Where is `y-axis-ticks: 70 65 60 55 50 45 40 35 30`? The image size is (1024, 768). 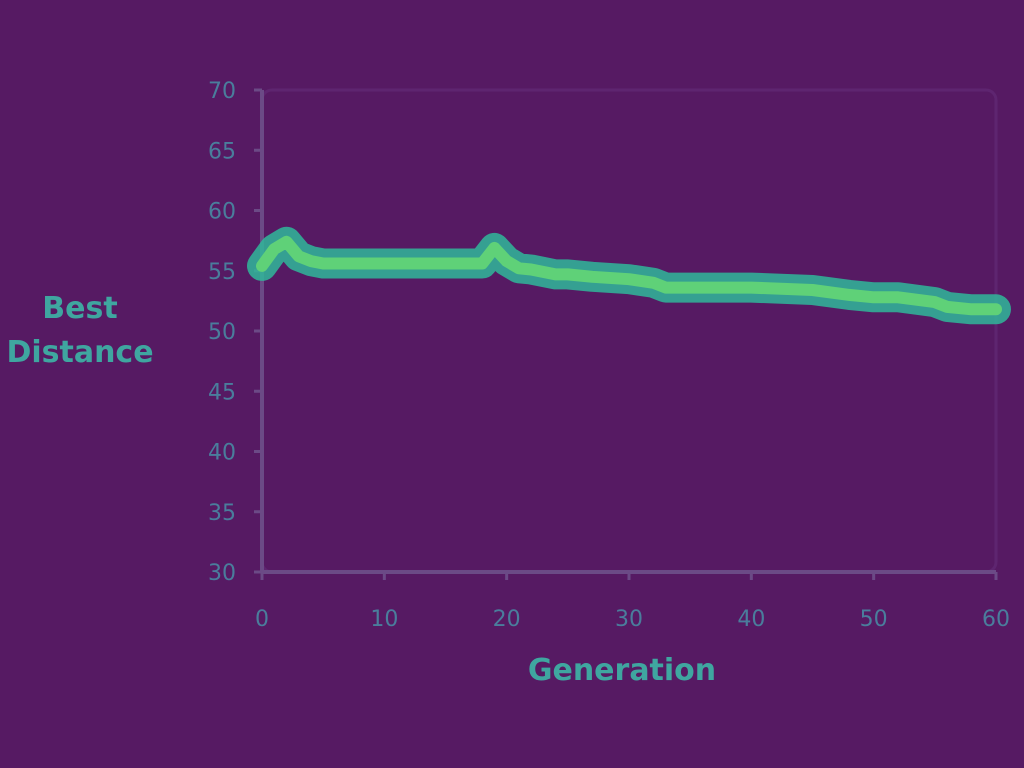
y-axis-ticks: 70 65 60 55 50 45 40 35 30 is located at coordinates (235, 332).